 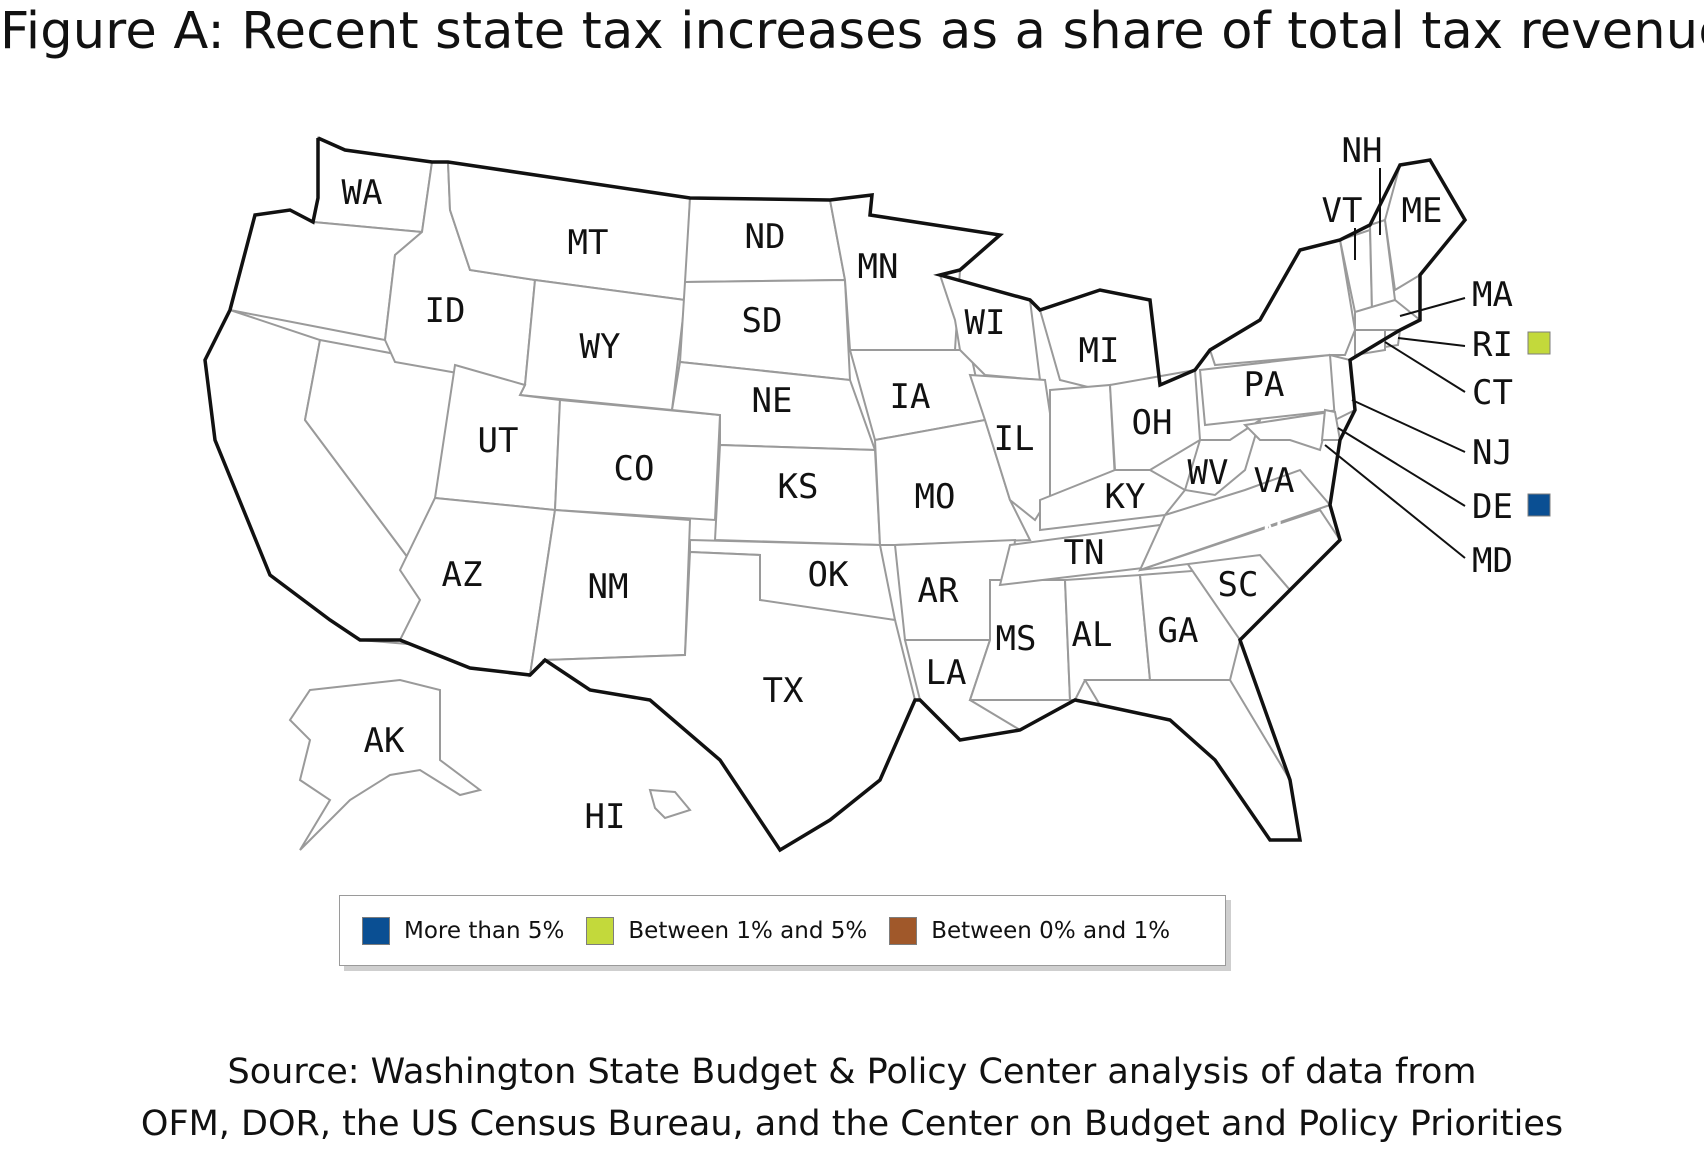 What do you see at coordinates (938, 591) in the screenshot?
I see `label-ar: AR` at bounding box center [938, 591].